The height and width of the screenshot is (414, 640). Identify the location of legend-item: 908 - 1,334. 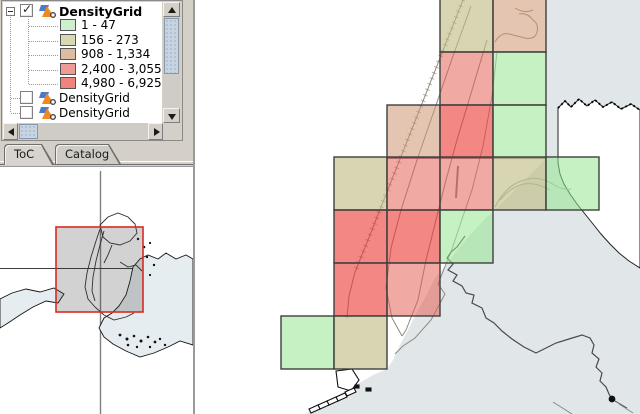
(82, 54).